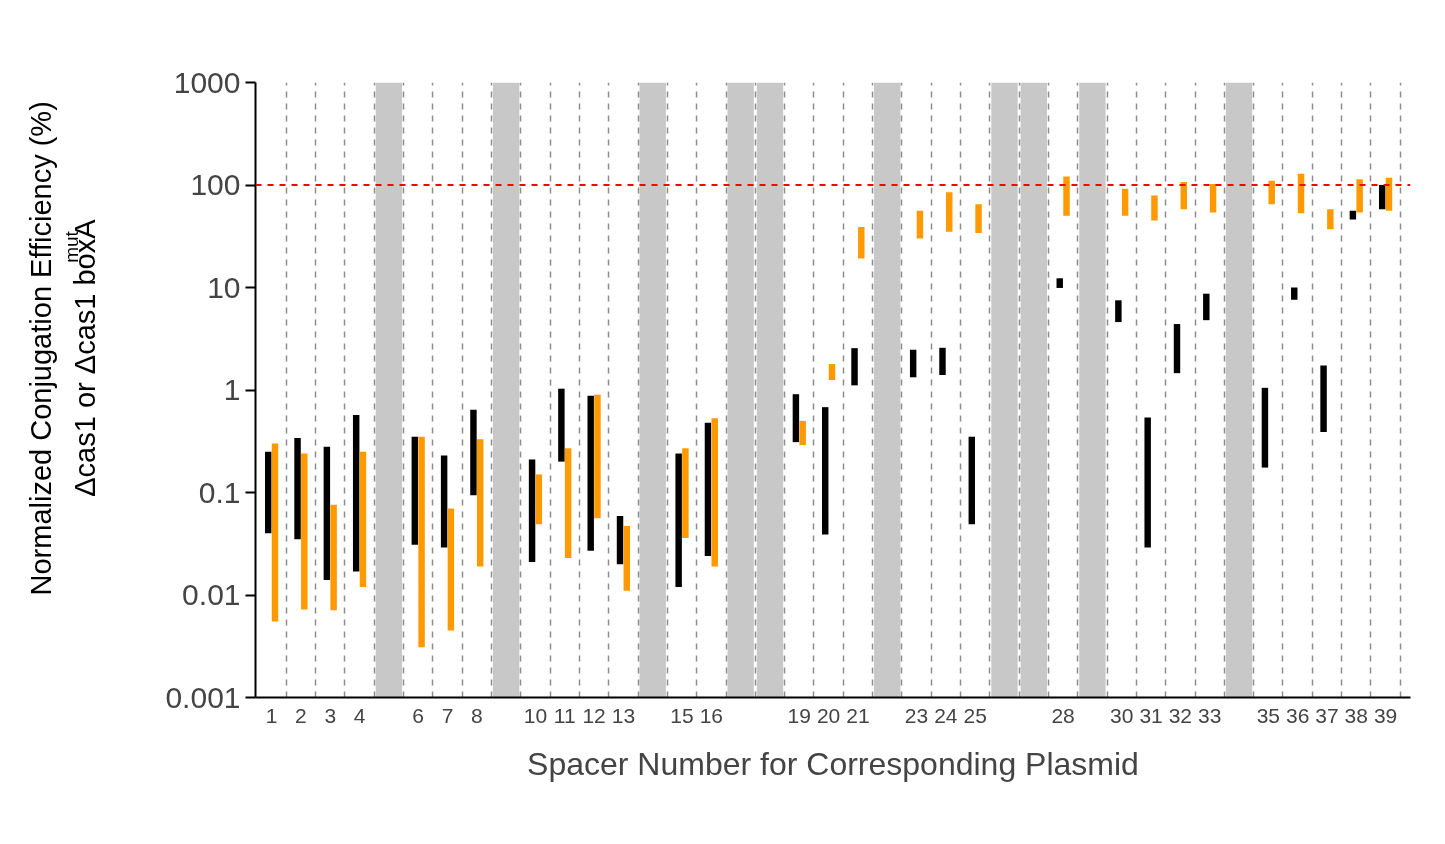  What do you see at coordinates (271, 715) in the screenshot?
I see `x-tick-label: 1` at bounding box center [271, 715].